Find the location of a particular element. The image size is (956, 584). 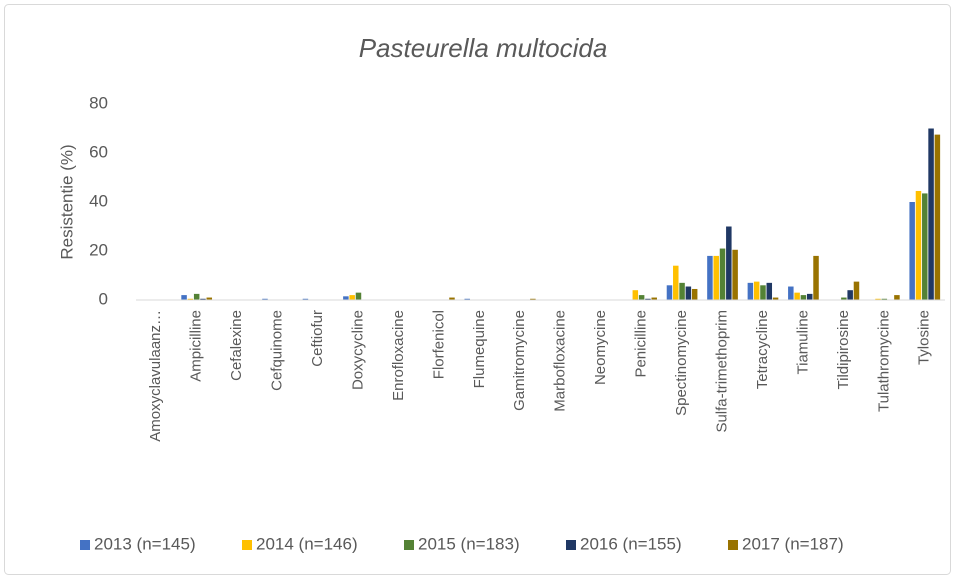

legend-label: 2014 (n=146) is located at coordinates (307, 543).